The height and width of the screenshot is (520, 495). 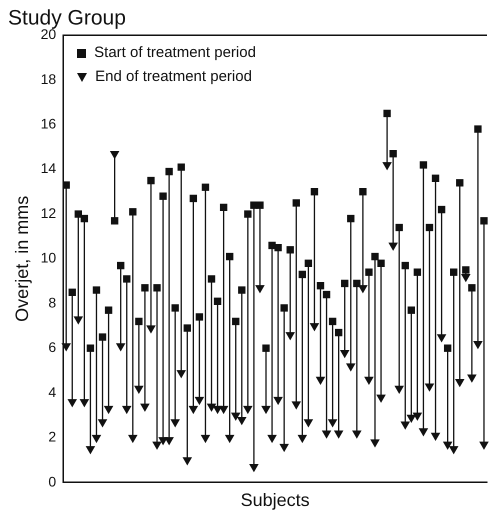 I want to click on legend-label: End of treatment period, so click(x=173, y=77).